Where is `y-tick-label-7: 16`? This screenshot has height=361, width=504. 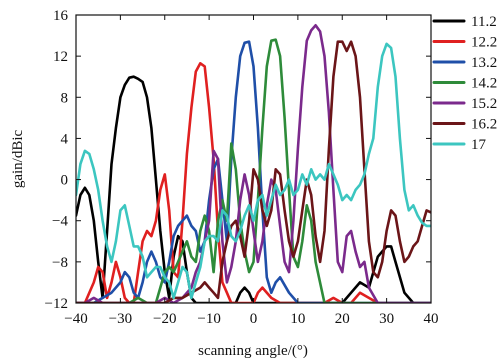 y-tick-label-7: 16 is located at coordinates (61, 16).